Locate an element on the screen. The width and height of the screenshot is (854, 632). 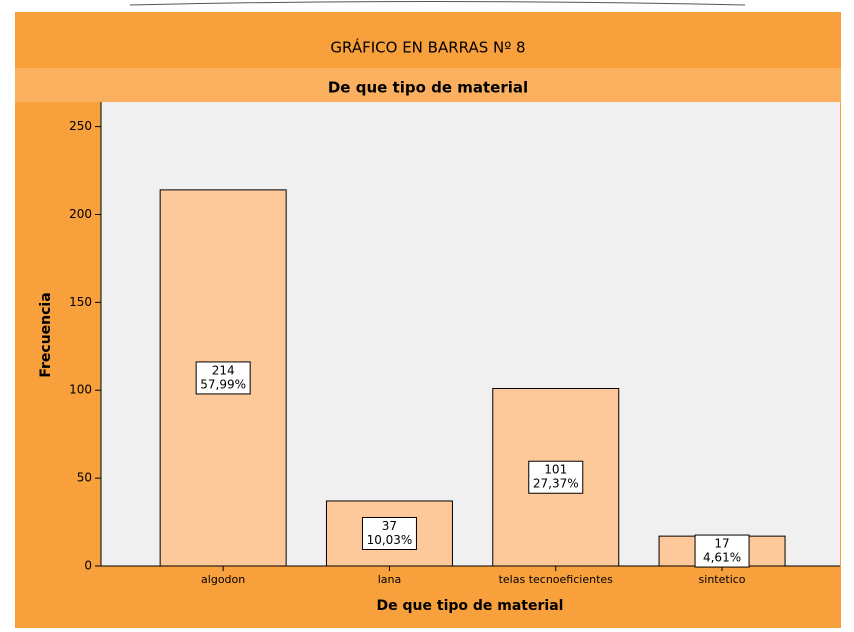
top-edge is located at coordinates (437, 3).